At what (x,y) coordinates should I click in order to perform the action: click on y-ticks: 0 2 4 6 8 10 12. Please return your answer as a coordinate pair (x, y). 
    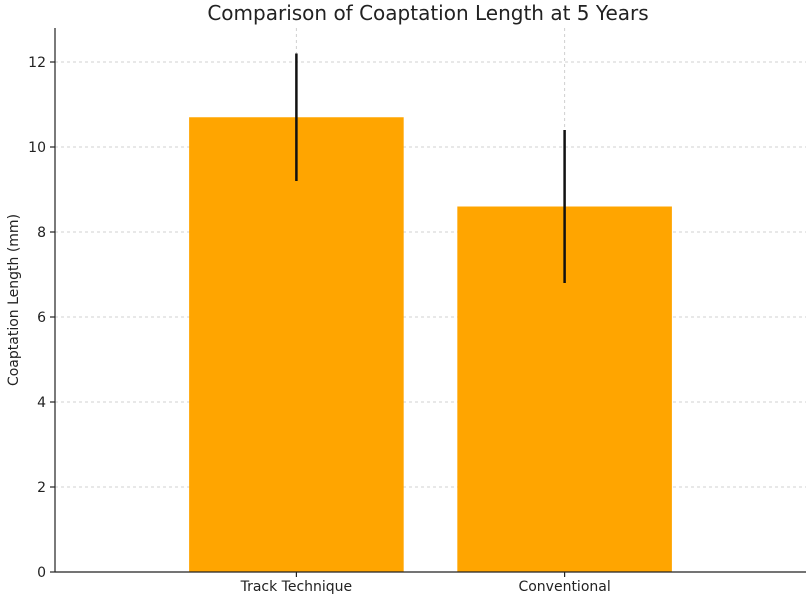
    Looking at the image, I should click on (41, 318).